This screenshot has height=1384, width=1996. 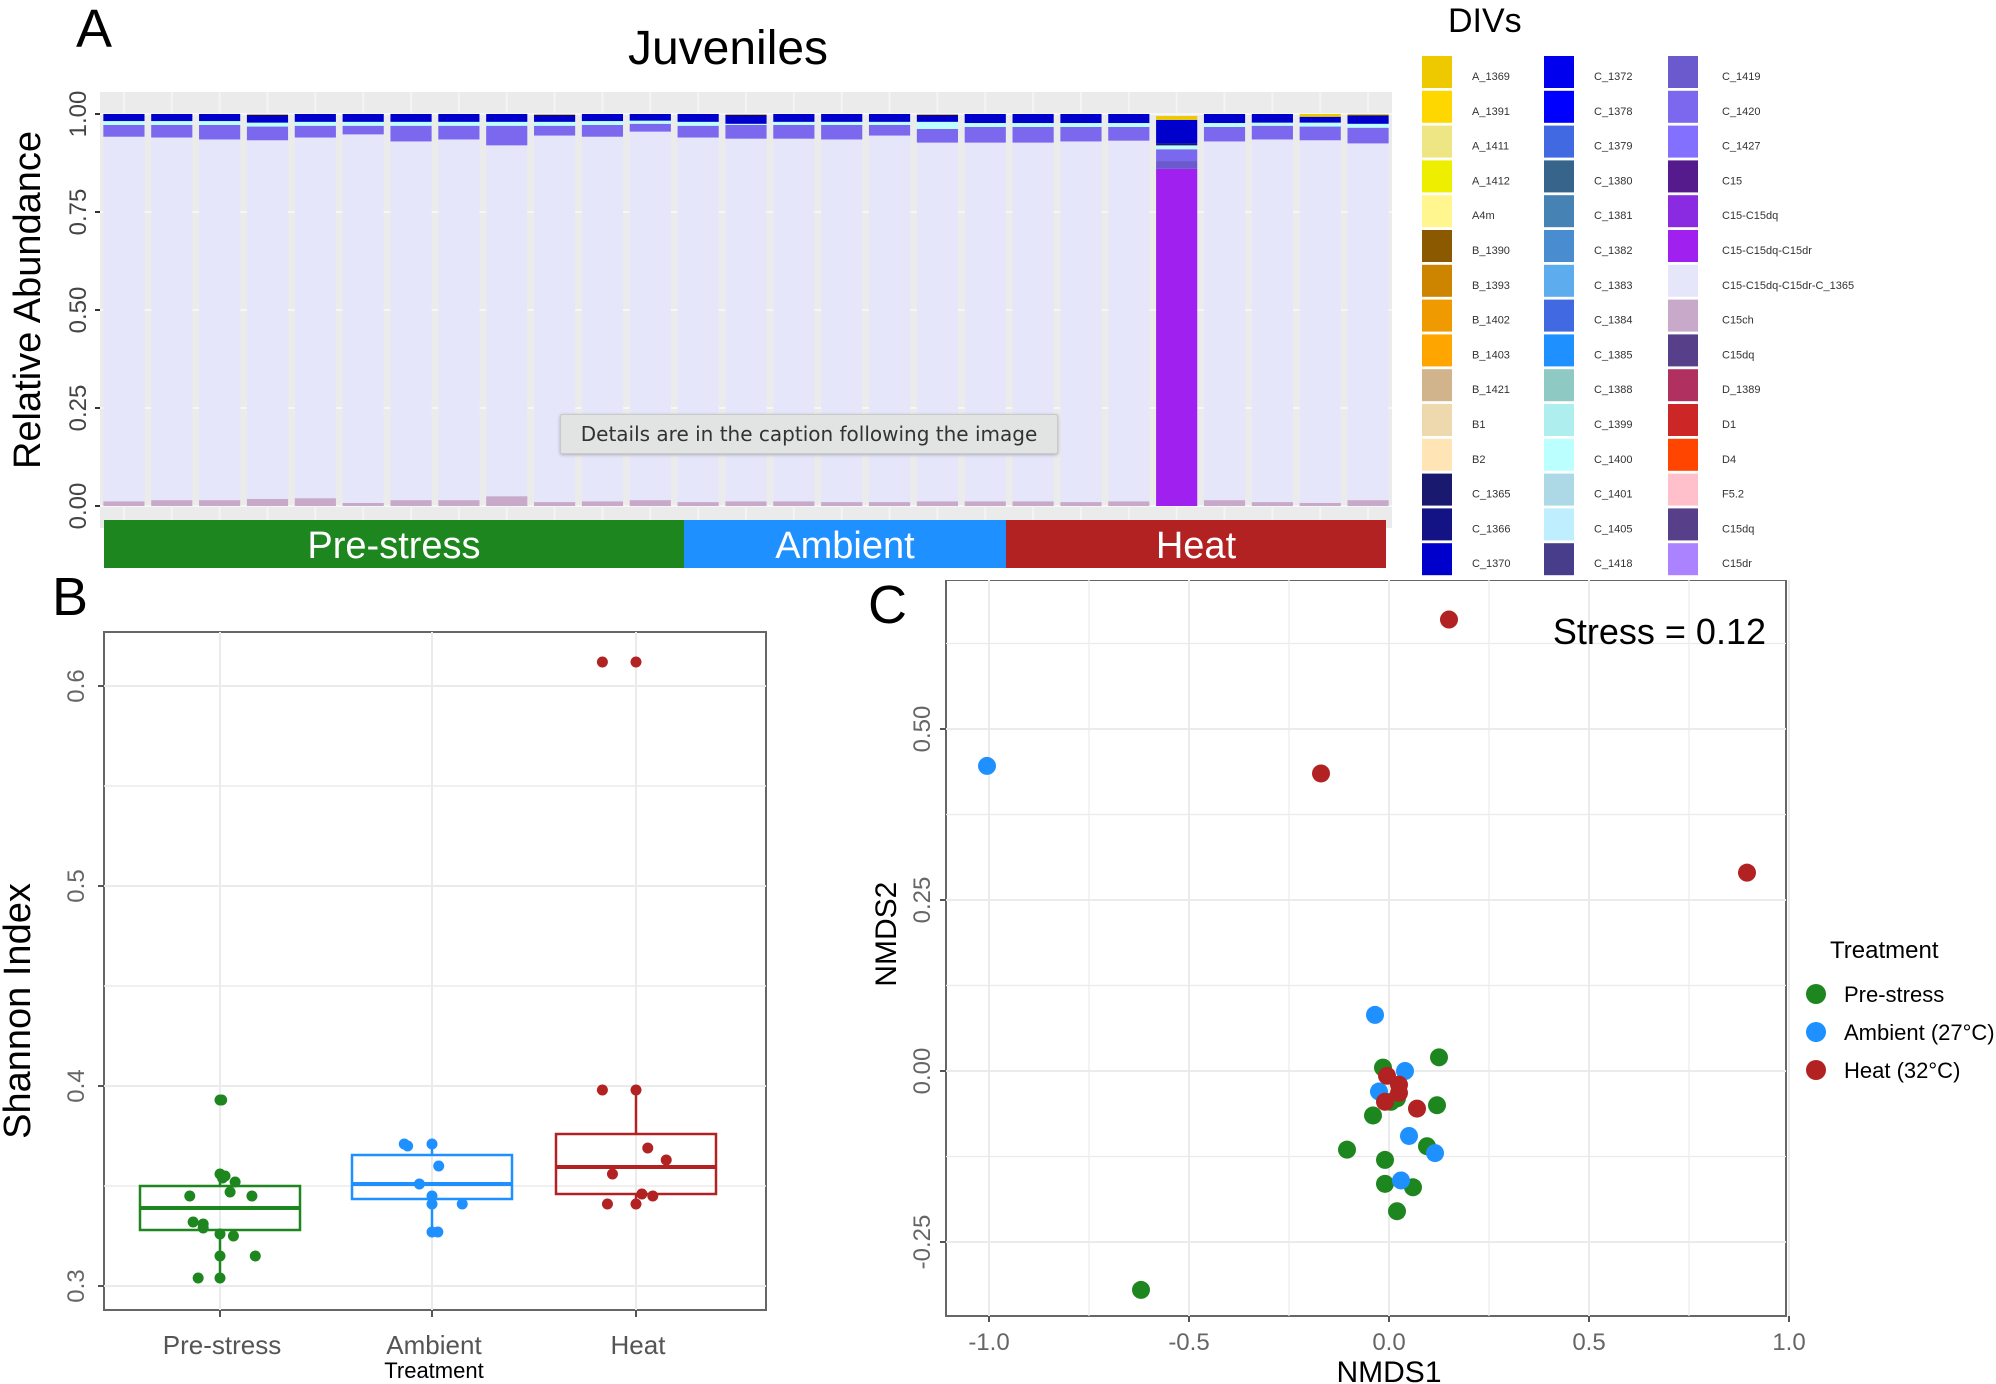 I want to click on legend-label: D1, so click(x=1729, y=425).